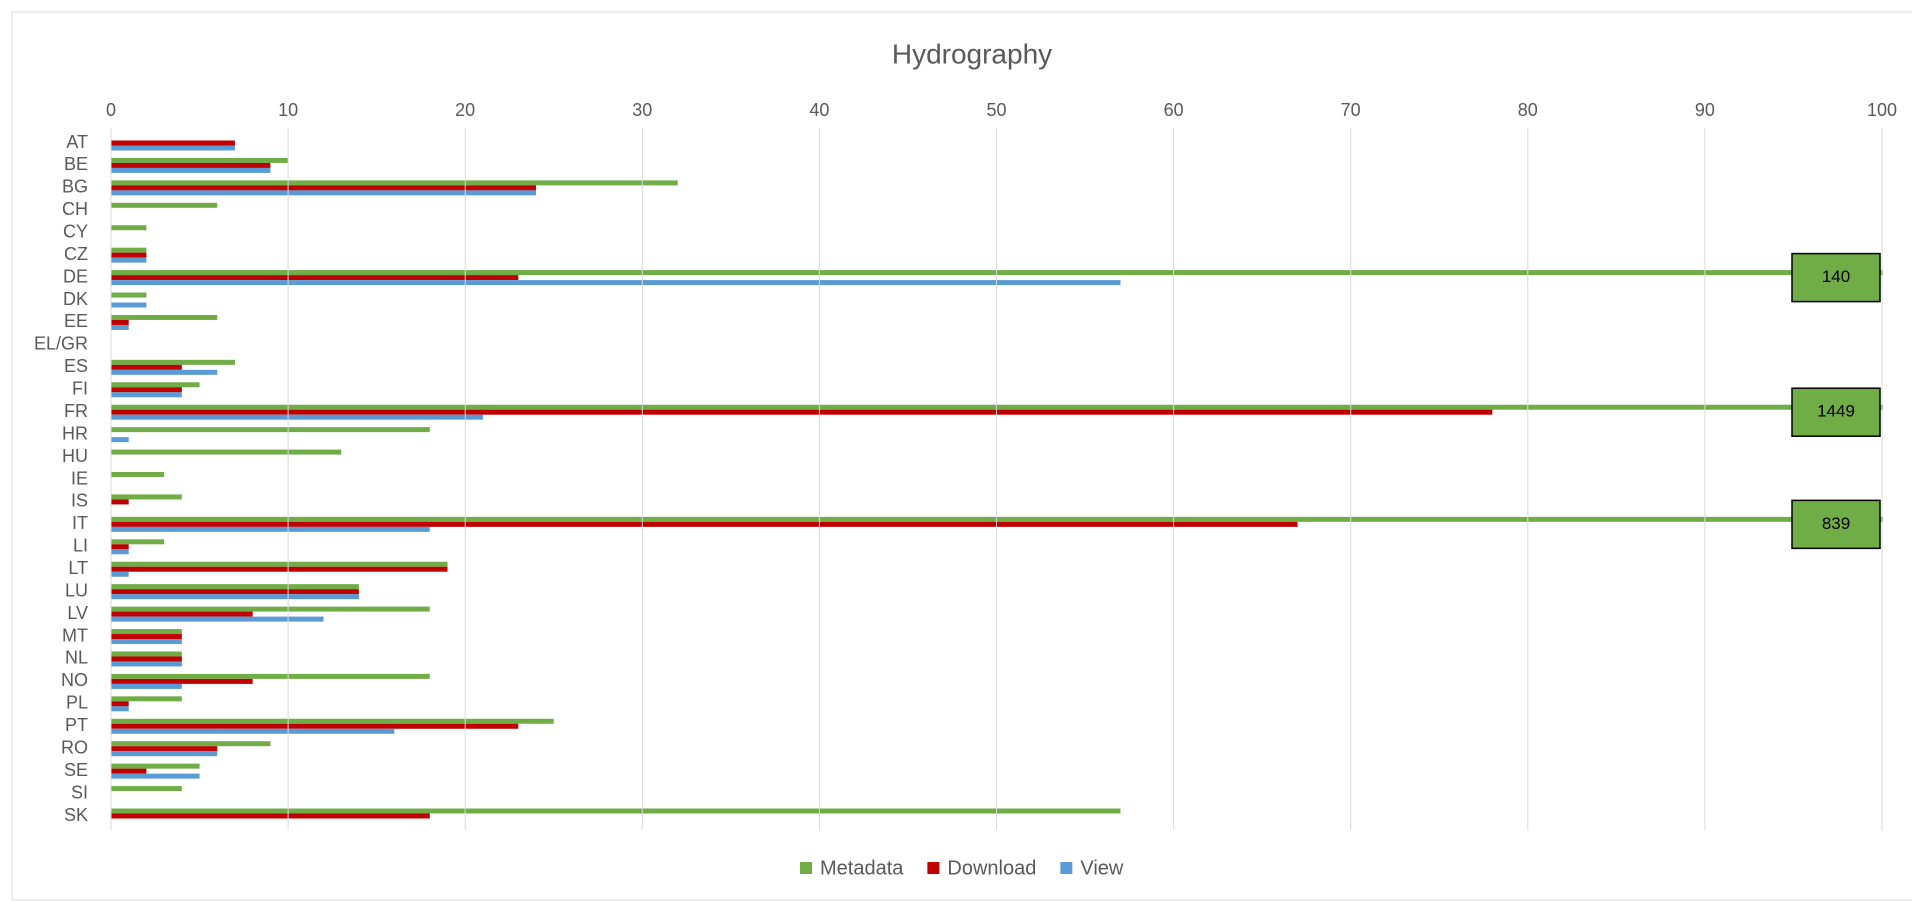 The height and width of the screenshot is (901, 1912). What do you see at coordinates (288, 110) in the screenshot?
I see `x-tick-label: 10` at bounding box center [288, 110].